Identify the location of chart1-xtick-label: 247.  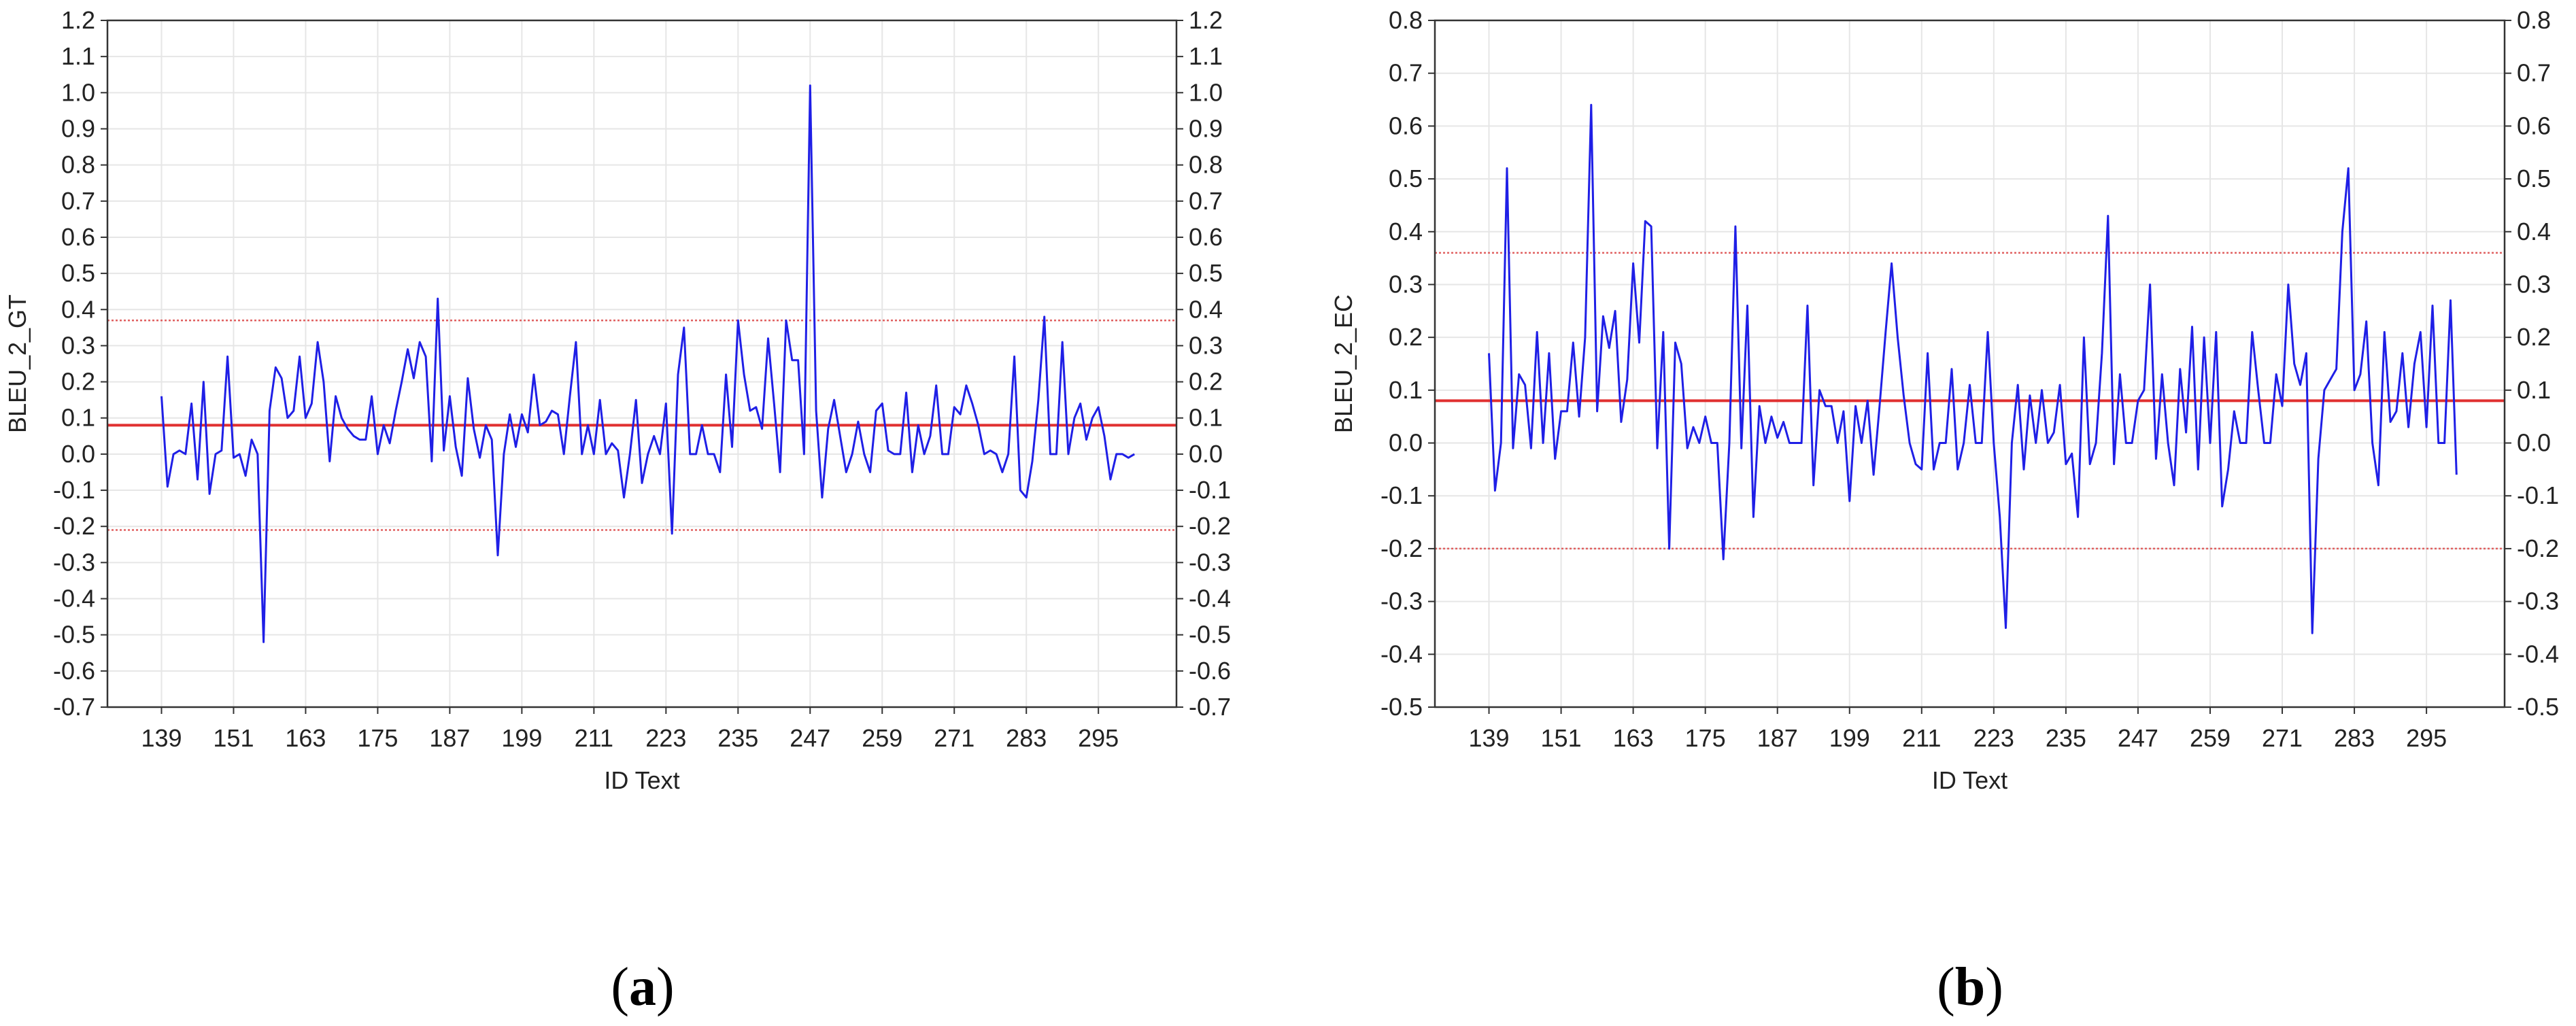
(2138, 738).